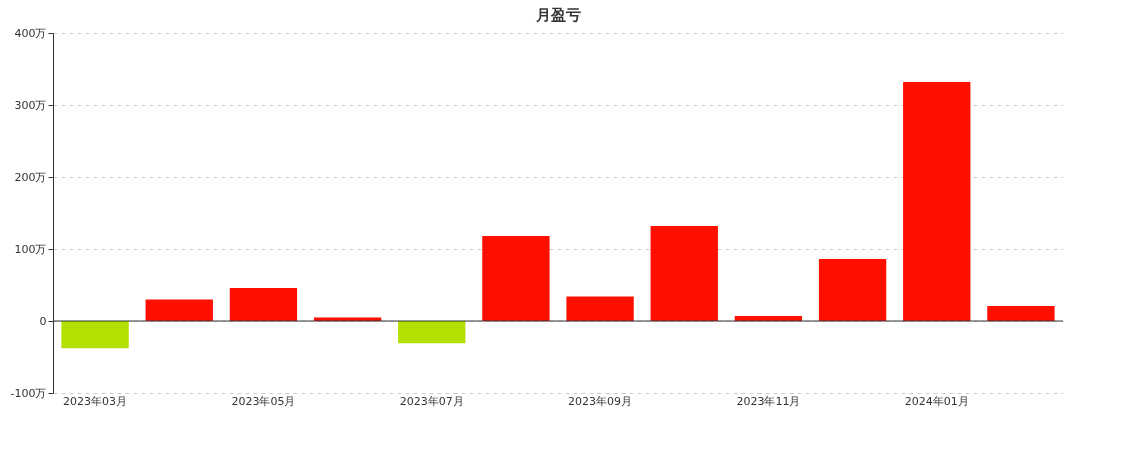 This screenshot has width=1122, height=463. What do you see at coordinates (30, 249) in the screenshot?
I see `y-tick-label: 100万` at bounding box center [30, 249].